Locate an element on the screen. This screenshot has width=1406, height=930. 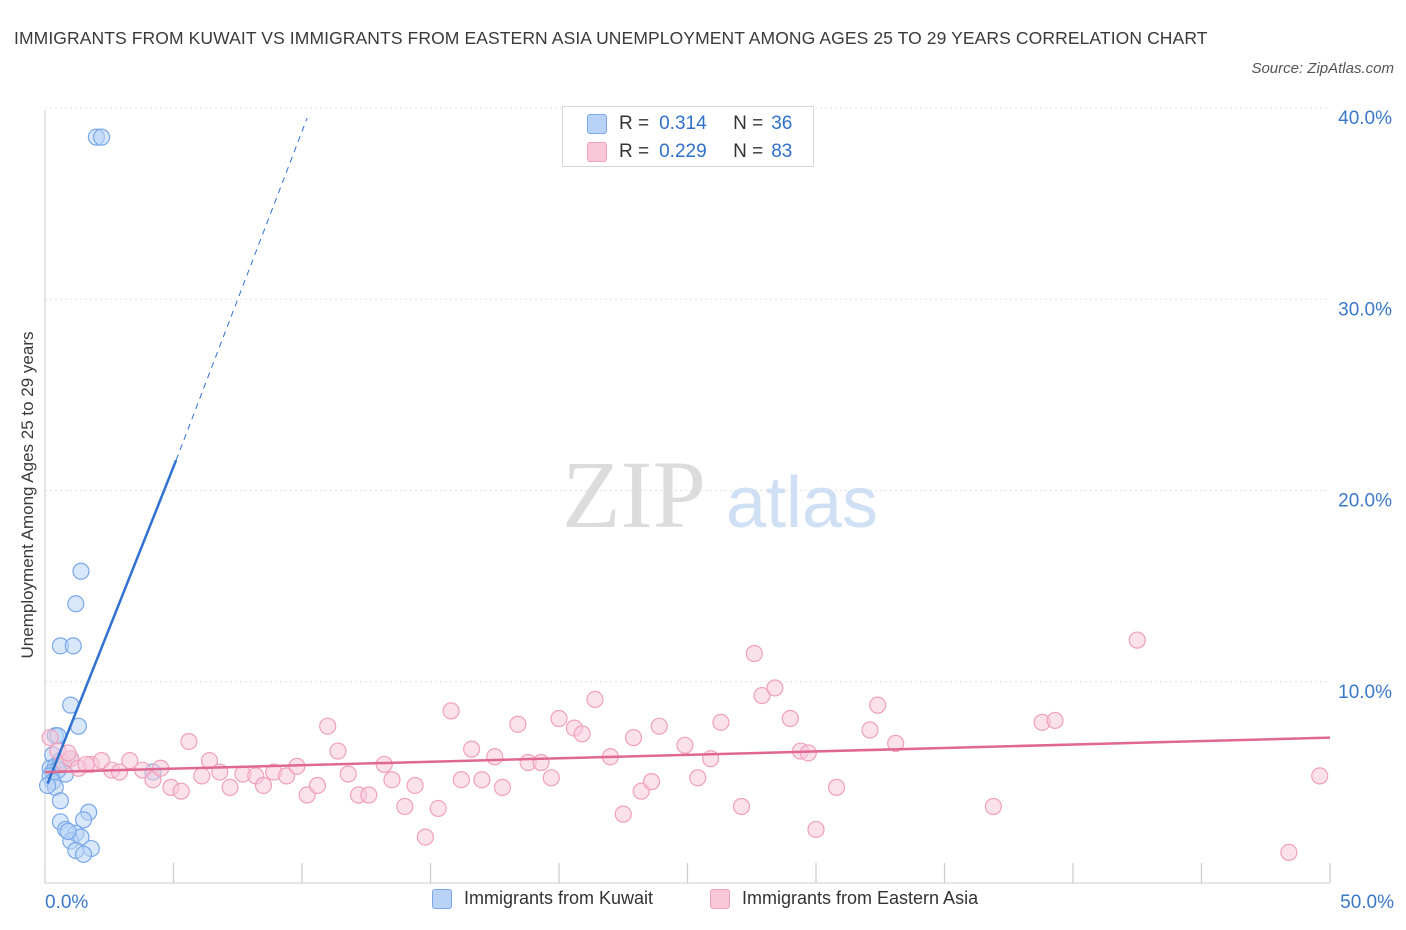
stats-legend: R = 0.314 N = 36 R = 0.229 N = 83 is located at coordinates (688, 136).